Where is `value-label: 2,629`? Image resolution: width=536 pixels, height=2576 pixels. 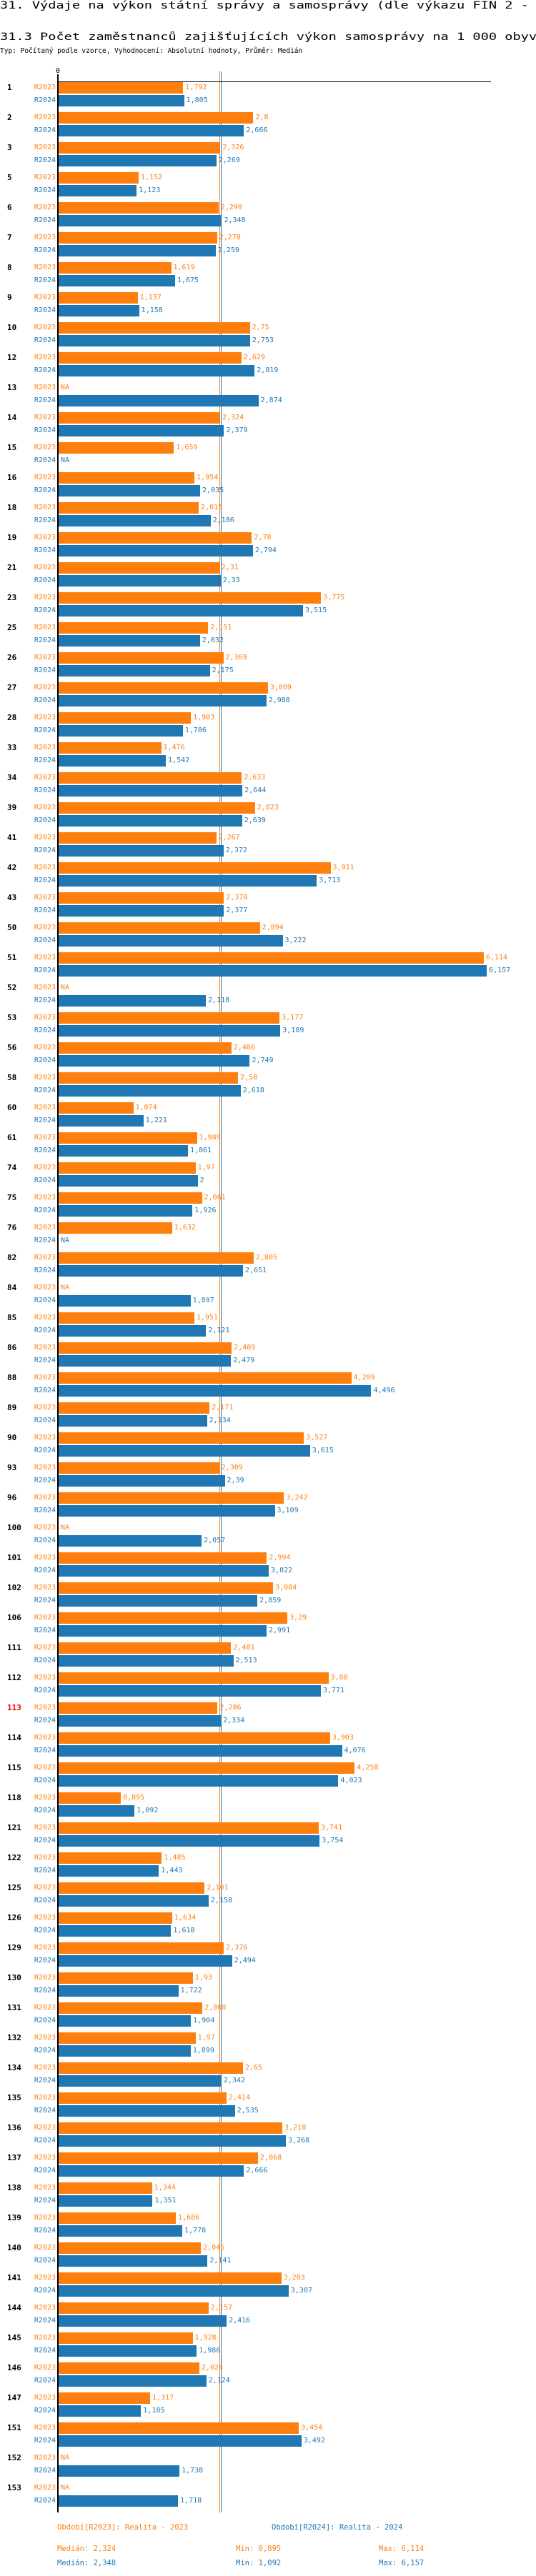 value-label: 2,629 is located at coordinates (254, 358).